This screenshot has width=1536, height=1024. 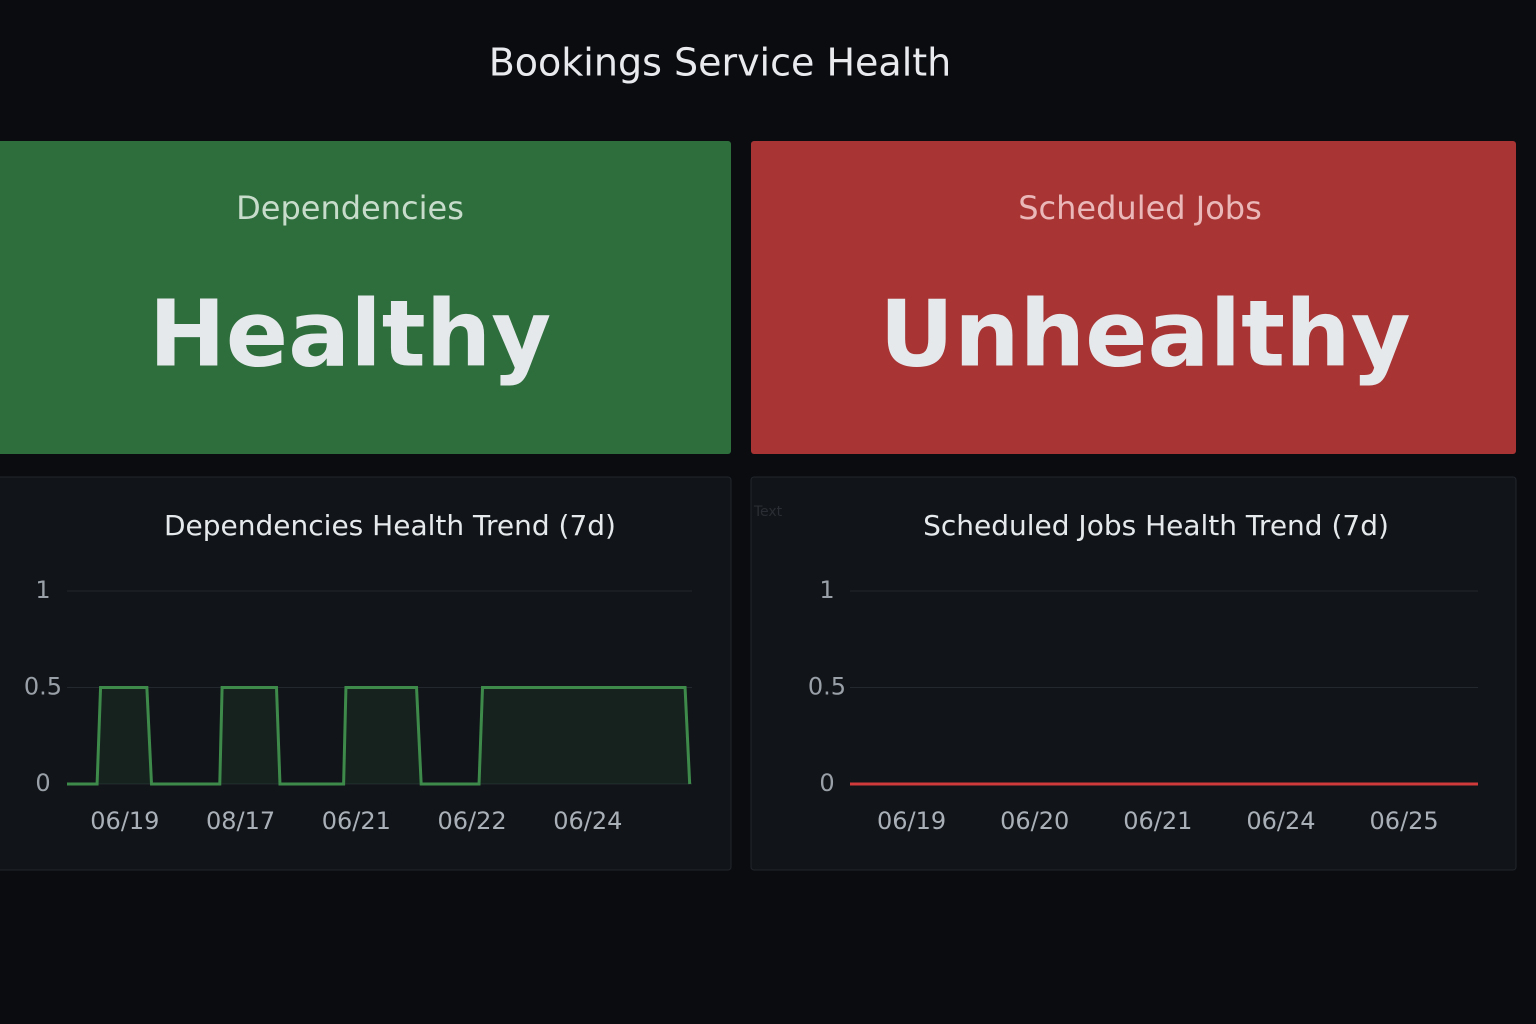 I want to click on chart-title: Scheduled Jobs Health Trend (7d), so click(x=1156, y=525).